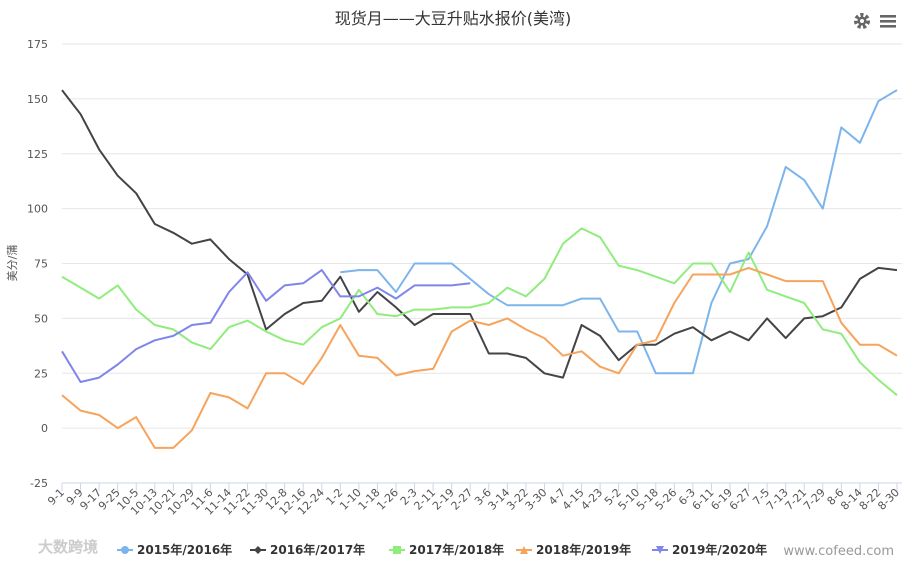 Image resolution: width=907 pixels, height=565 pixels. What do you see at coordinates (888, 499) in the screenshot?
I see `x-tick-label: 8-30` at bounding box center [888, 499].